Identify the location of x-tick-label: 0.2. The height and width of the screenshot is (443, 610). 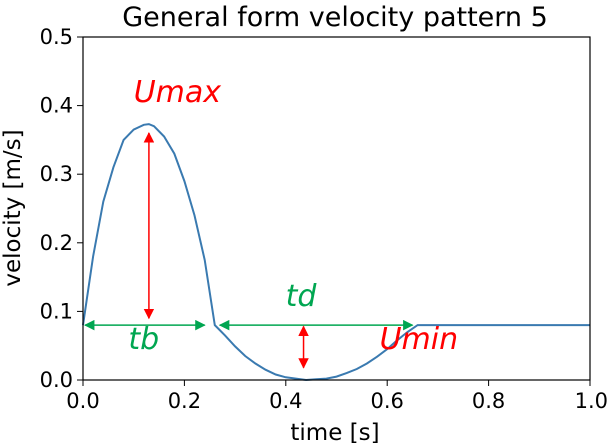
(184, 401).